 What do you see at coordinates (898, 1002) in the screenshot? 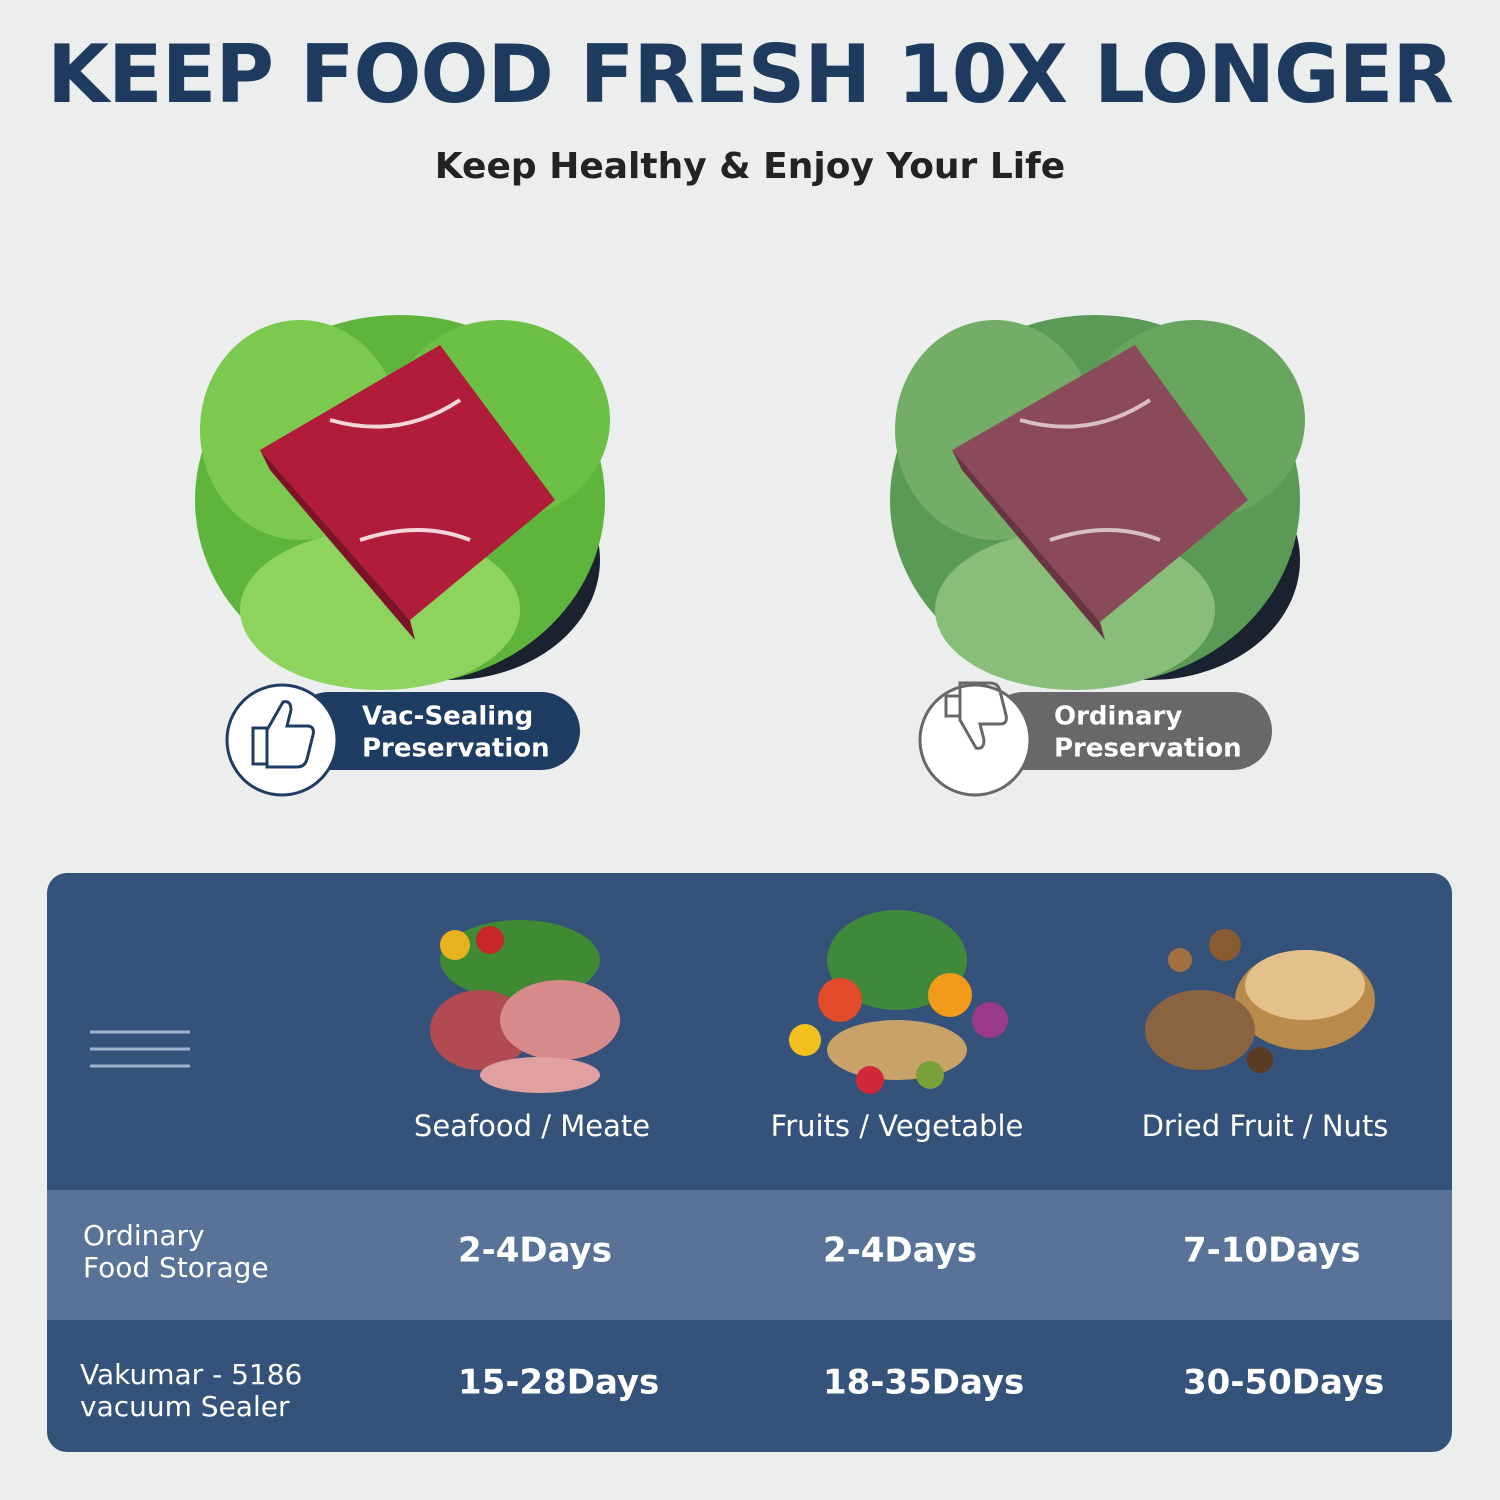
I see `vegetable-image` at bounding box center [898, 1002].